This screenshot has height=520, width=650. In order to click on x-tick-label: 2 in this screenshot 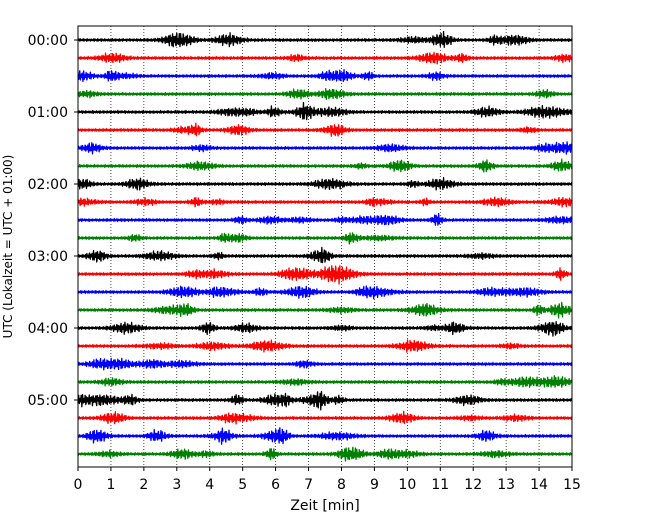, I will do `click(143, 485)`.